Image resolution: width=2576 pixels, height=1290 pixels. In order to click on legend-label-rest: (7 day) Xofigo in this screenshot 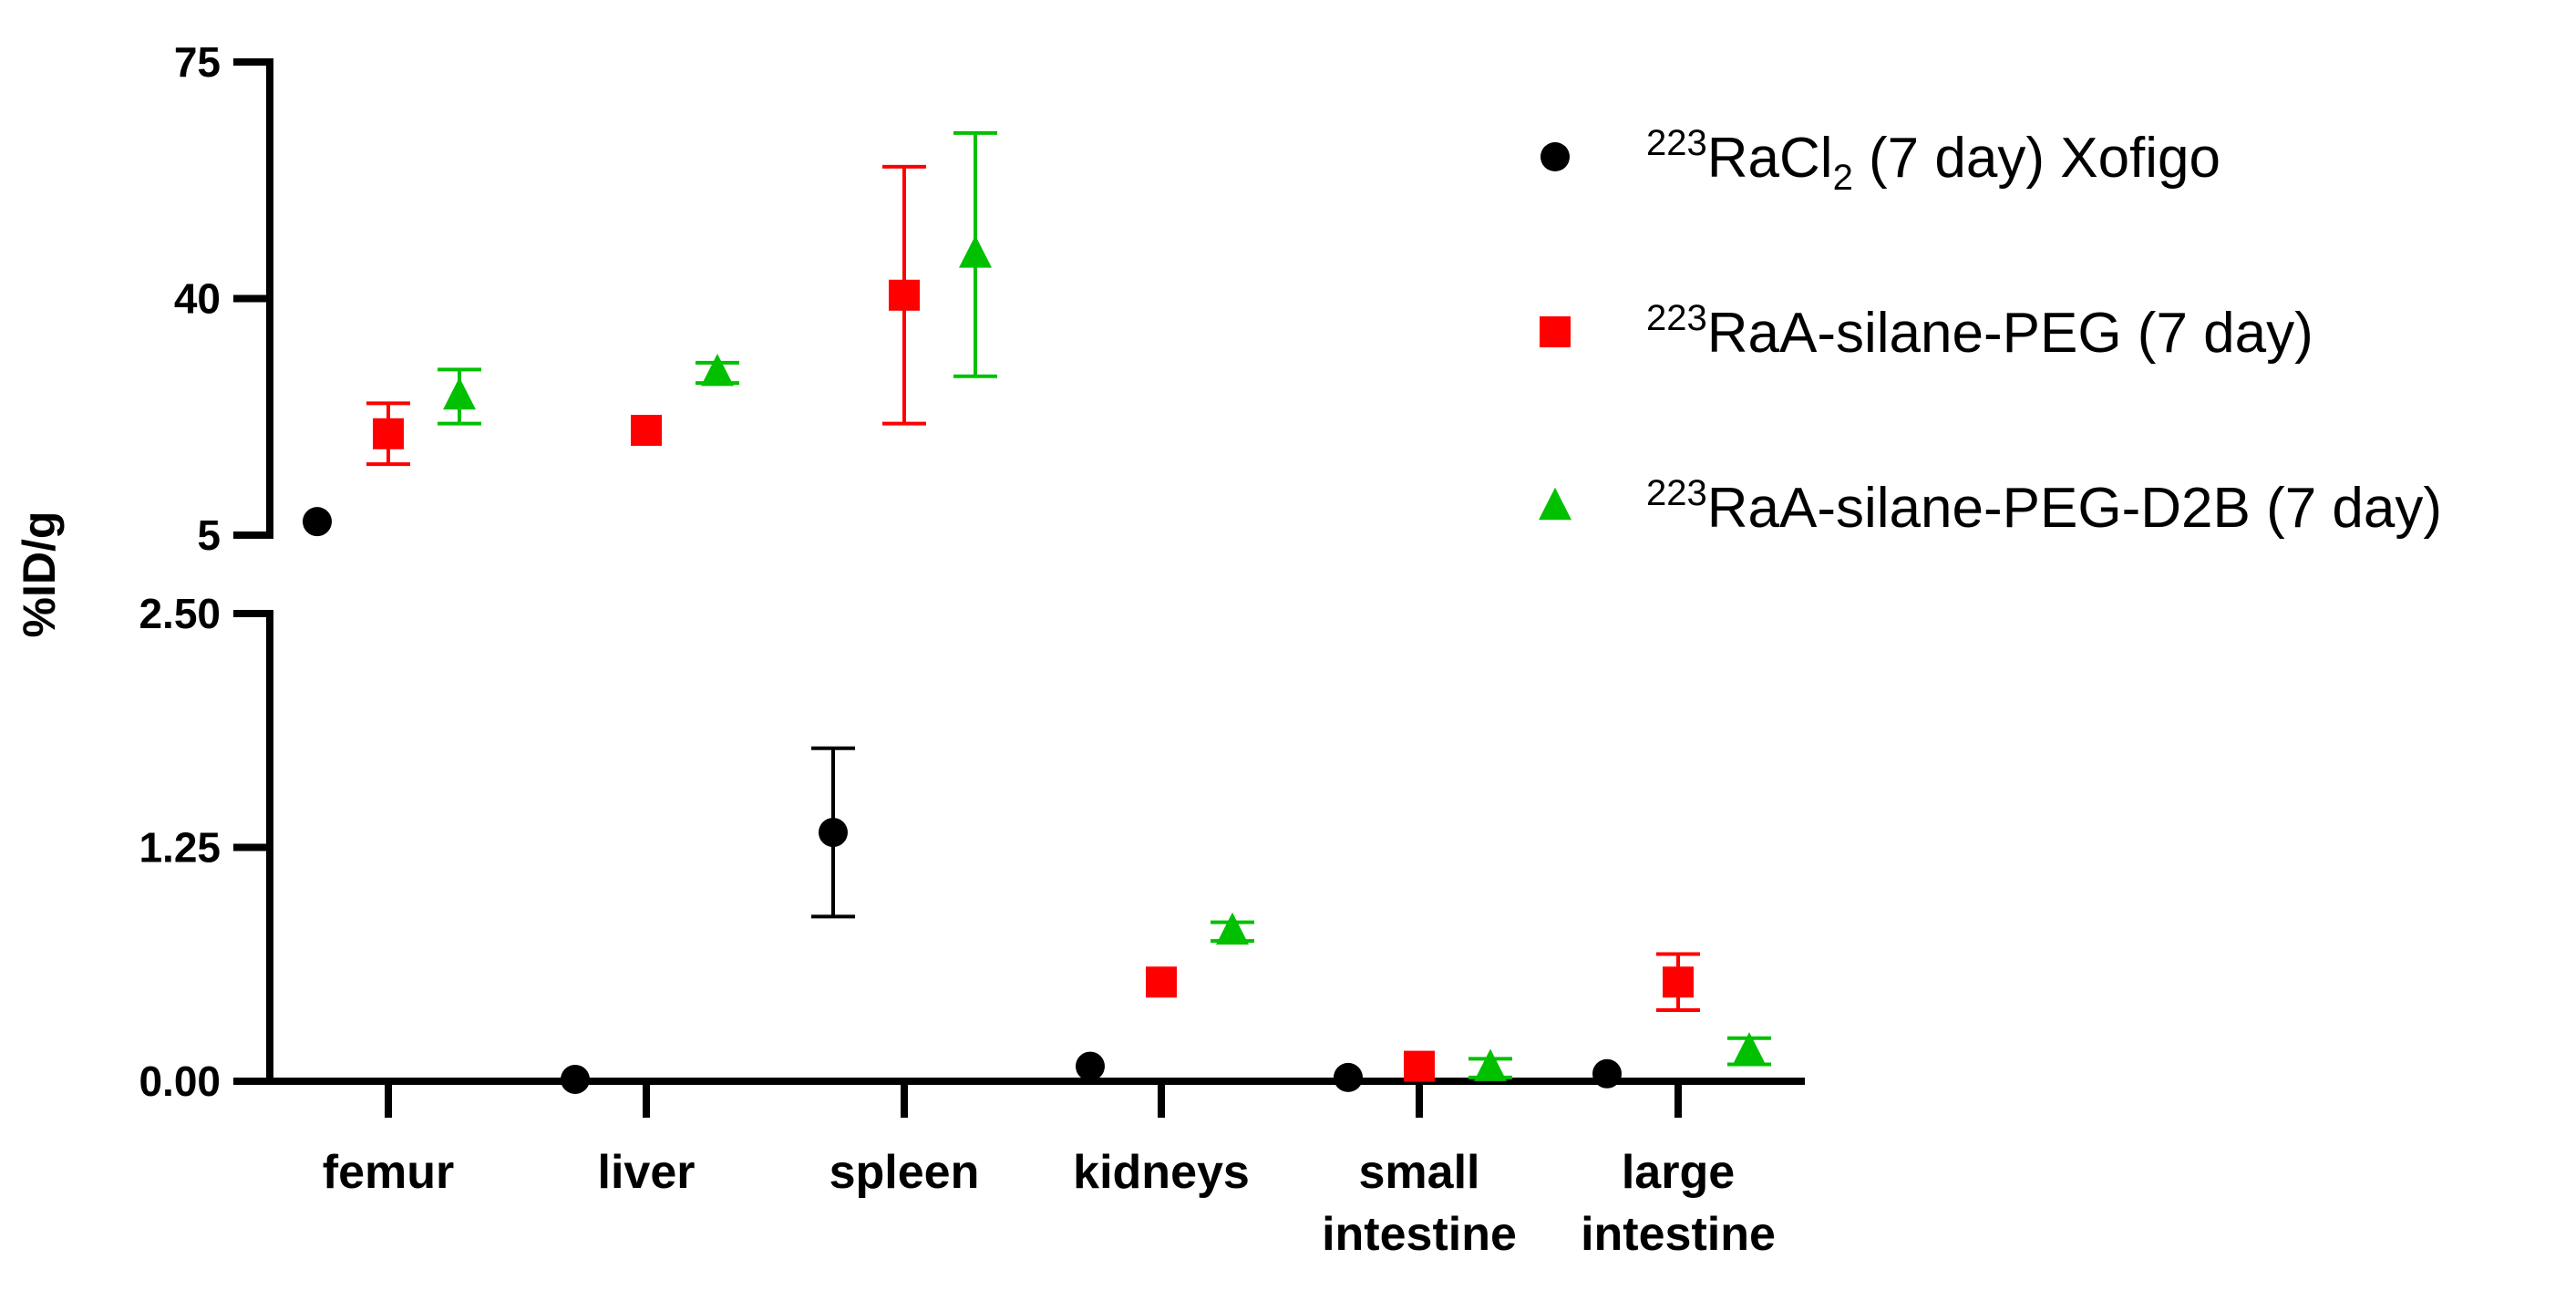, I will do `click(2037, 158)`.